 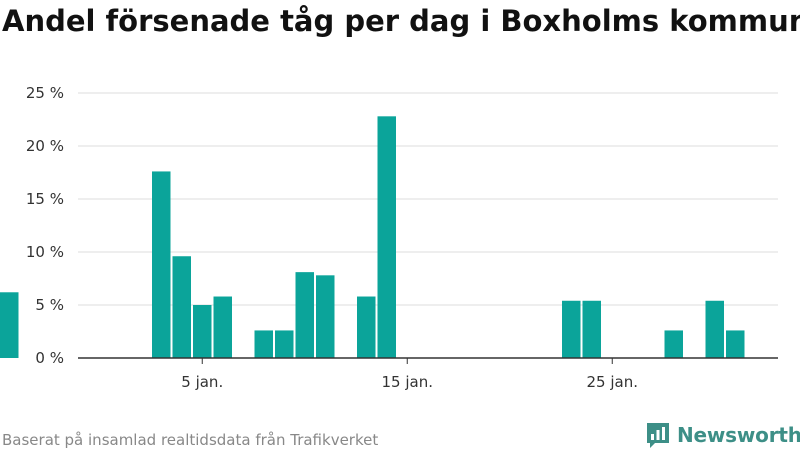 What do you see at coordinates (49, 358) in the screenshot?
I see `y-tick-label: 0 %` at bounding box center [49, 358].